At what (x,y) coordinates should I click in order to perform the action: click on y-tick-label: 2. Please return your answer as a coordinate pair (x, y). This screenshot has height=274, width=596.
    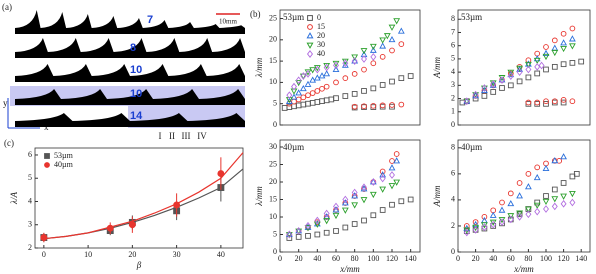
    Looking at the image, I should click on (30, 247).